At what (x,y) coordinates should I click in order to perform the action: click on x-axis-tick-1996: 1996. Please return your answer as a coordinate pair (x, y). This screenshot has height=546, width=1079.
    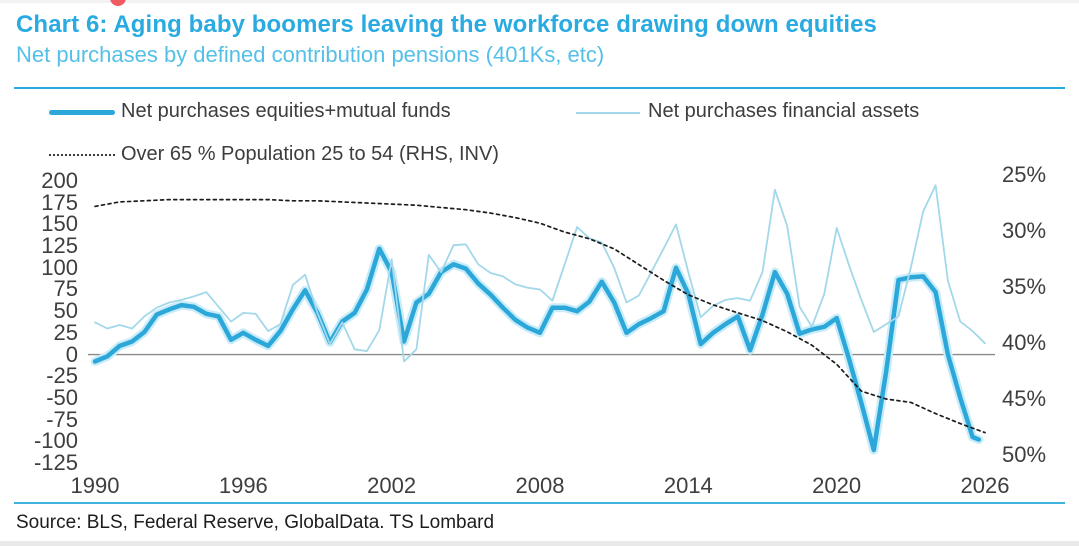
    Looking at the image, I should click on (243, 485).